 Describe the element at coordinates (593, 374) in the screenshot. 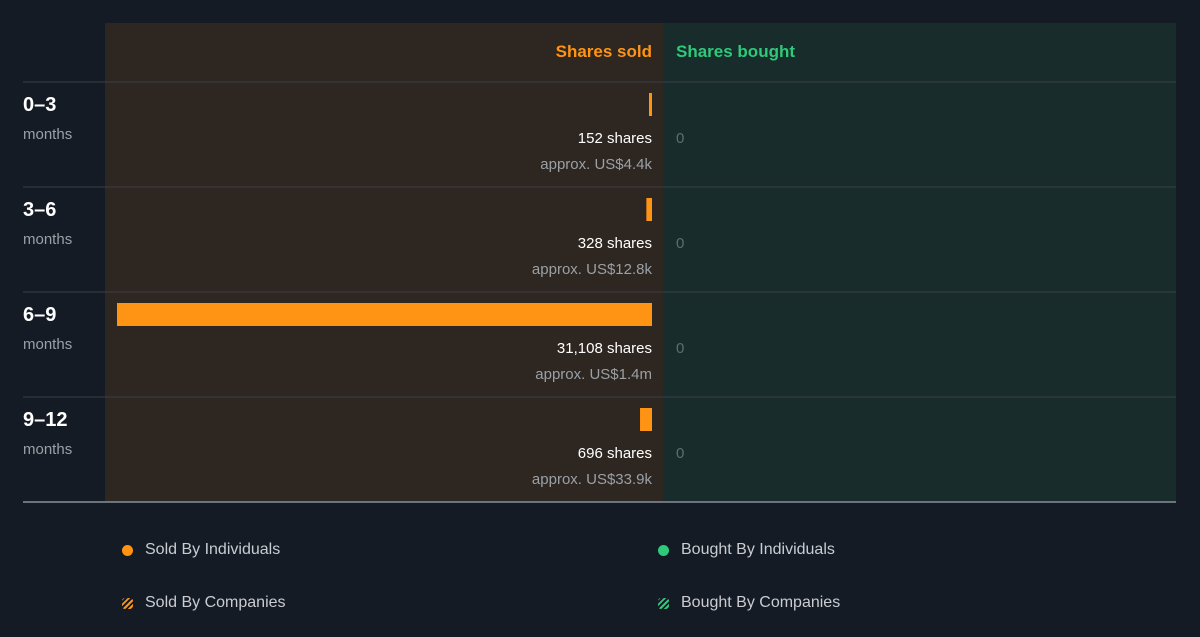

I see `sold-value-label: approx. US$1.4m` at that location.